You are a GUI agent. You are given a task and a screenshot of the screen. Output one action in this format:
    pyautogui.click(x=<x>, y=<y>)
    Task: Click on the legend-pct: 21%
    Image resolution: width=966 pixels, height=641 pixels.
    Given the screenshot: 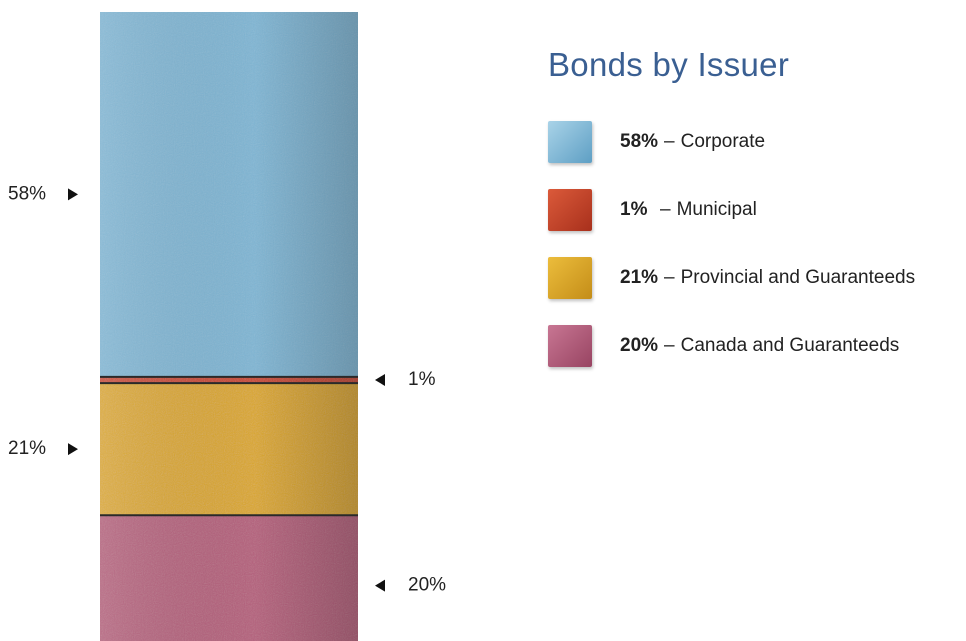 What is the action you would take?
    pyautogui.click(x=639, y=277)
    